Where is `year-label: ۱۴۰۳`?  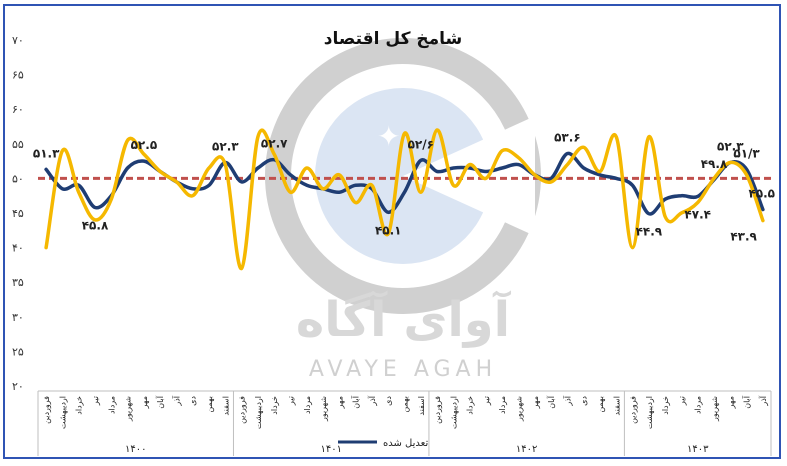 year-label: ۱۴۰۳ is located at coordinates (698, 449).